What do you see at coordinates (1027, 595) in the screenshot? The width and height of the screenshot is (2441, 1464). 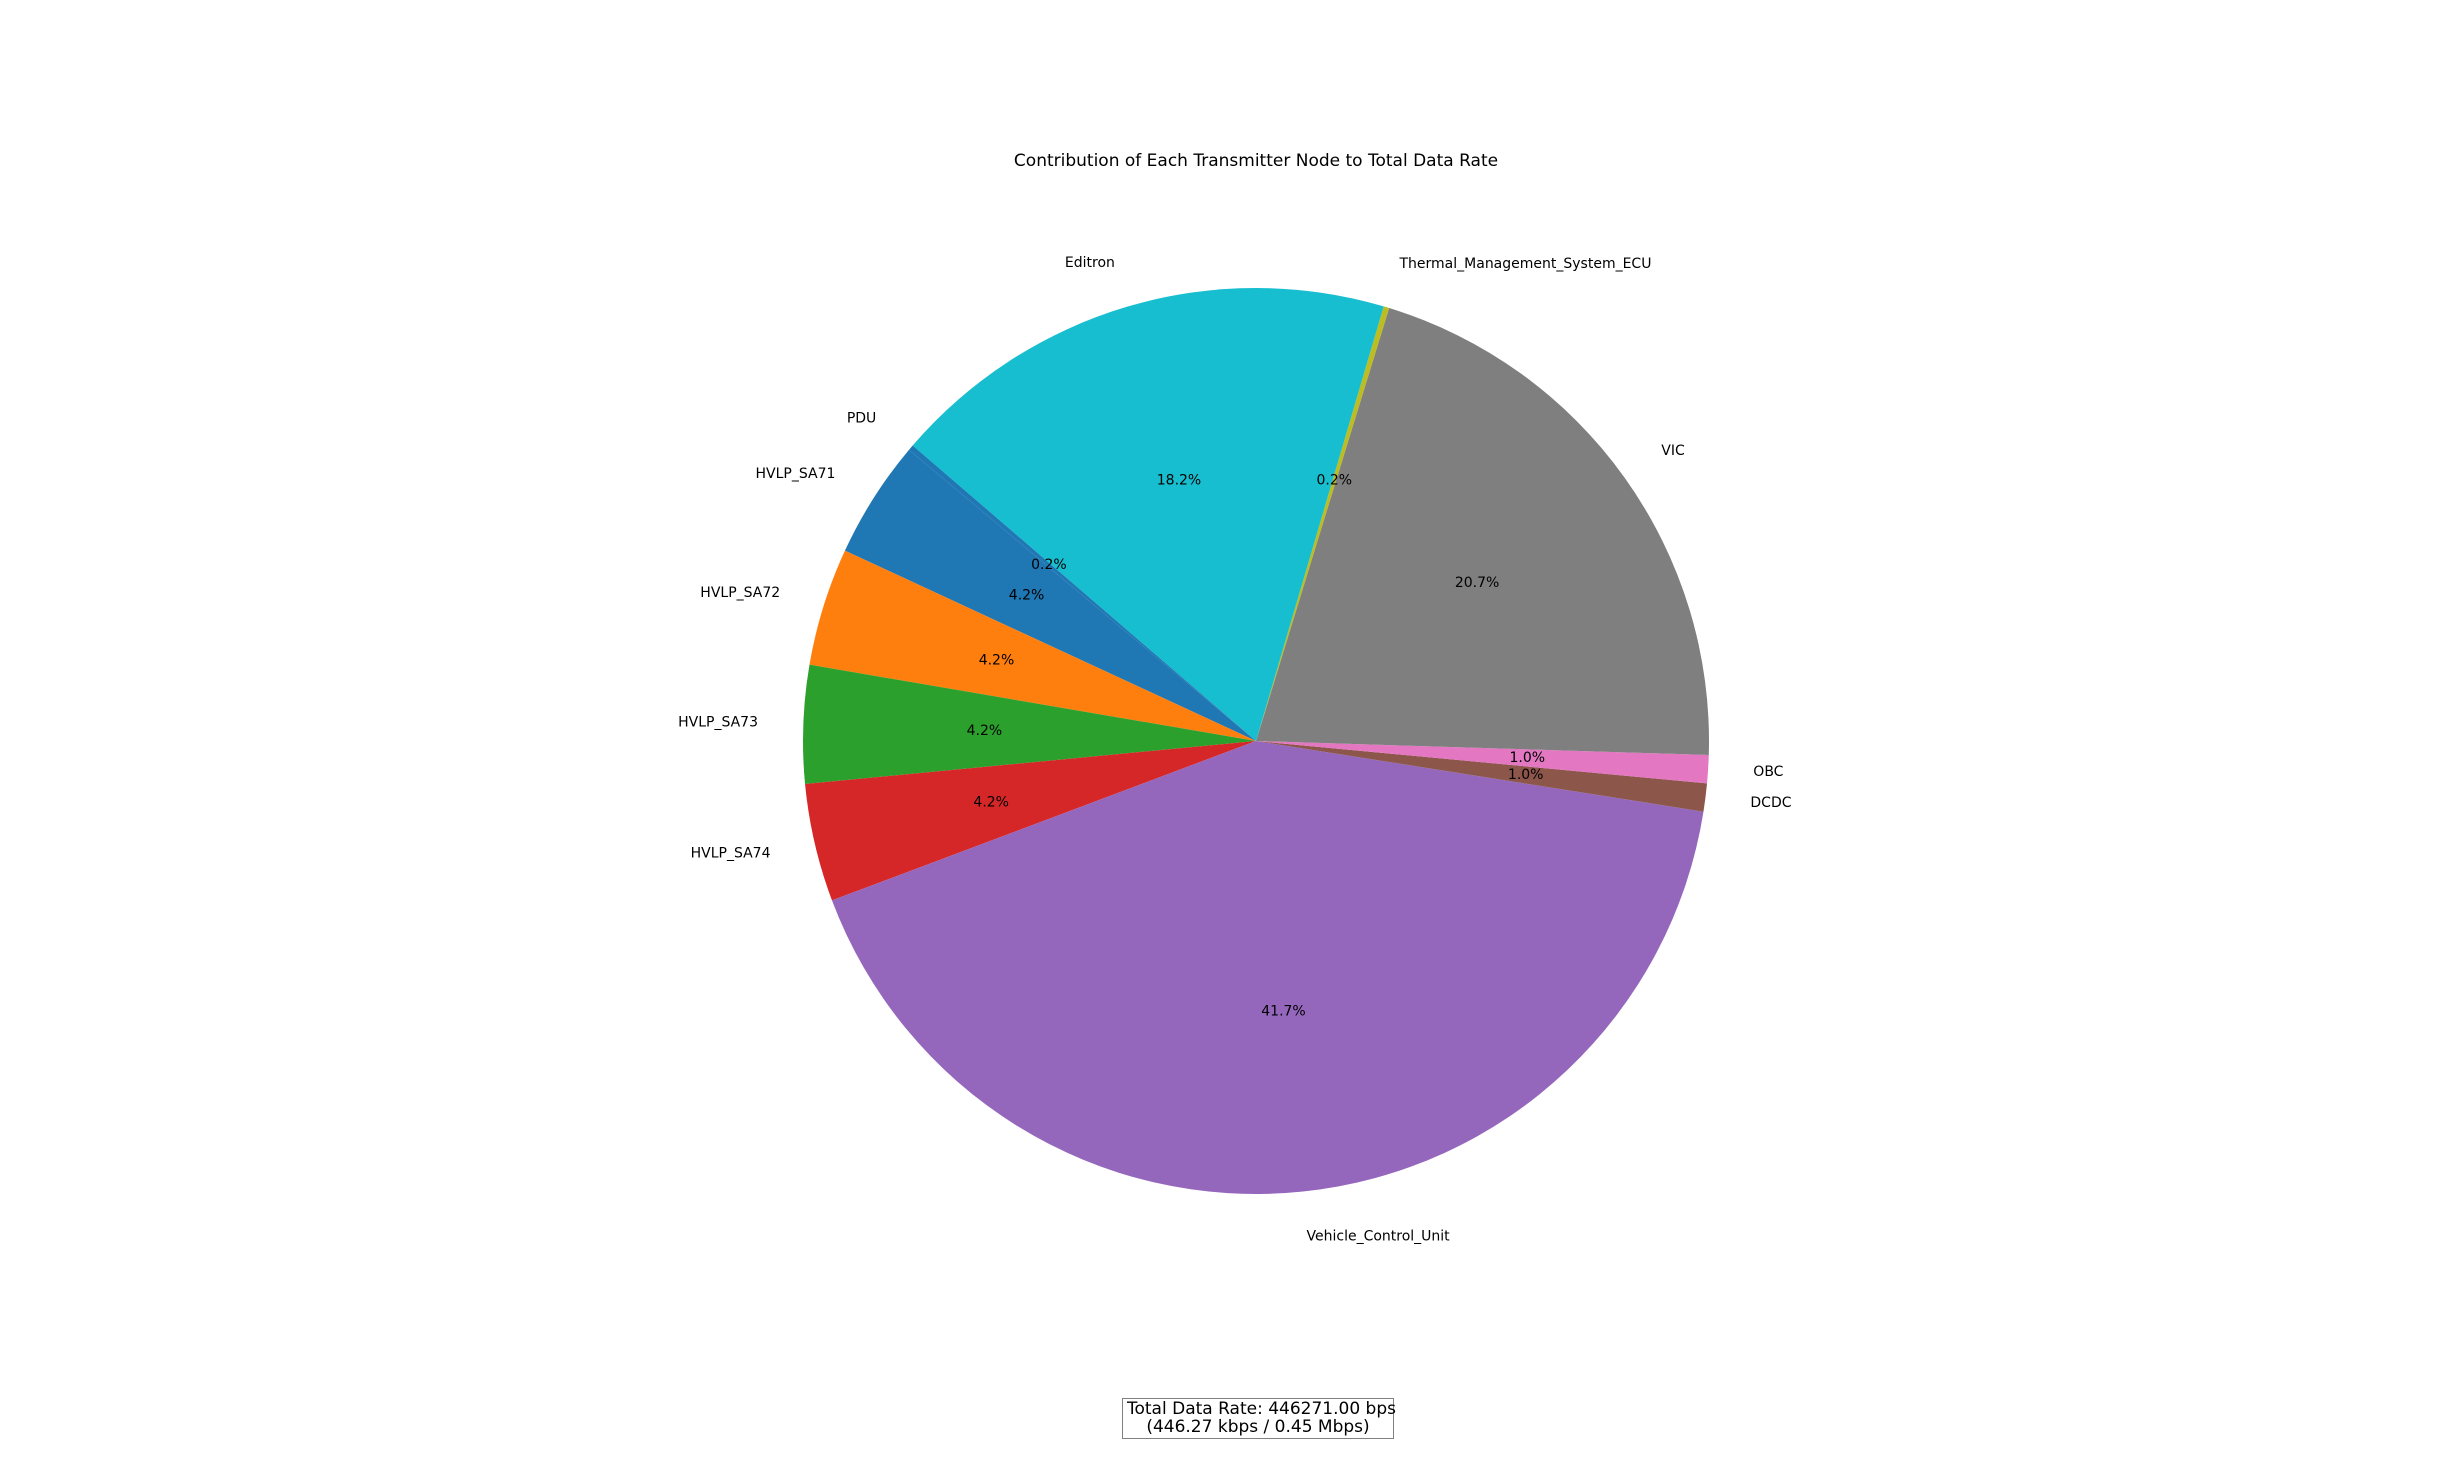 I see `percent-label-hvlp-sa71: 4.2%` at bounding box center [1027, 595].